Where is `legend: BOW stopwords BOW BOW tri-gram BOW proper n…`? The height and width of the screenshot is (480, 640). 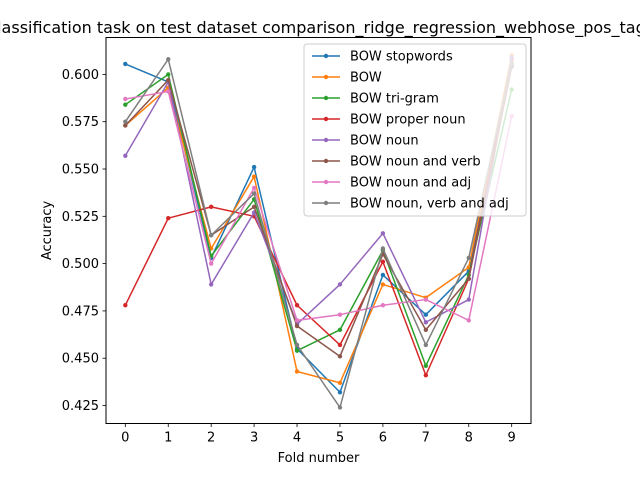
legend: BOW stopwords BOW BOW tri-gram BOW proper n… is located at coordinates (415, 130).